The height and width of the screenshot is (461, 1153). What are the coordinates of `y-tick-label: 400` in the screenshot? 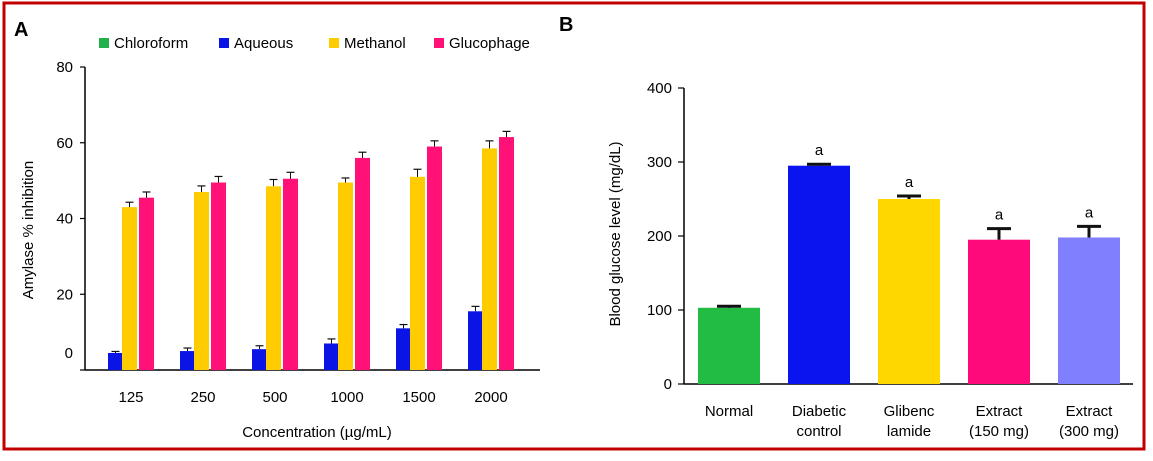 It's located at (659, 88).